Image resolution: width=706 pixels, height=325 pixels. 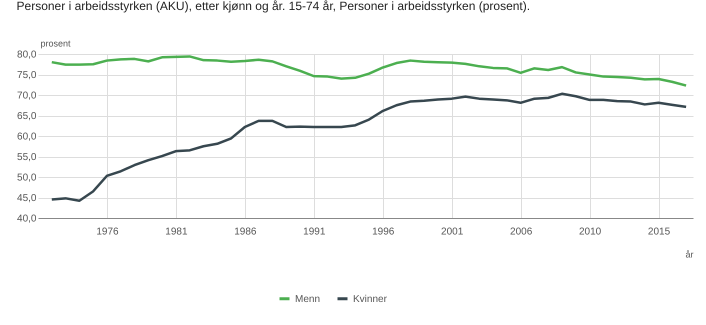 I want to click on x-tick-label: 1986, so click(x=245, y=232).